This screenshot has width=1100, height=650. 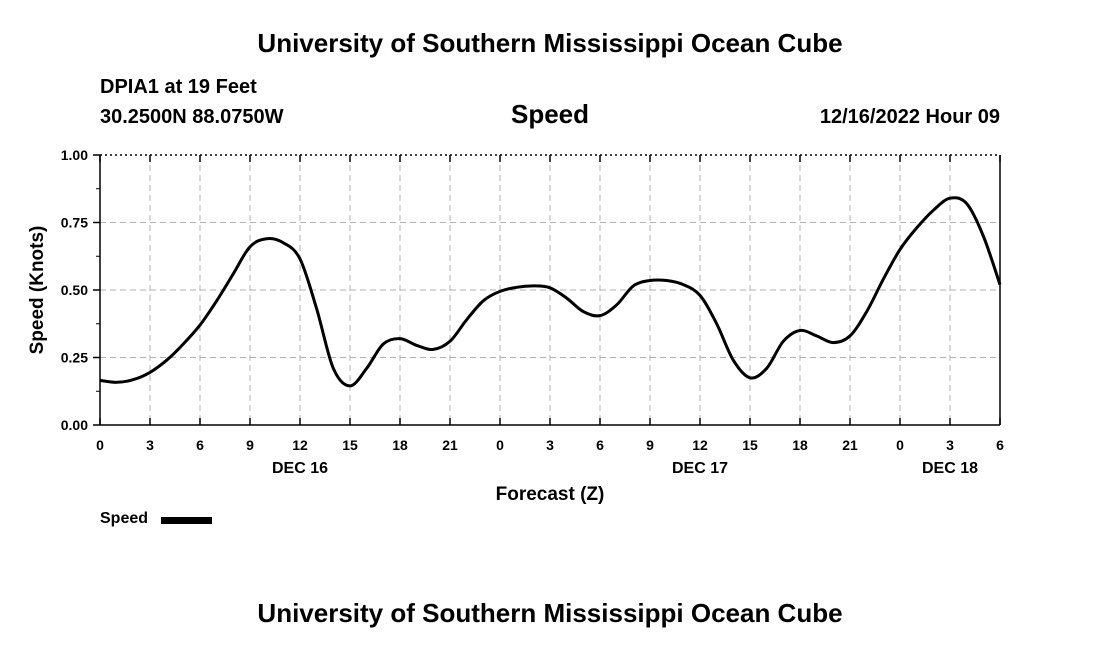 I want to click on y-tick-label: 0.50, so click(x=74, y=290).